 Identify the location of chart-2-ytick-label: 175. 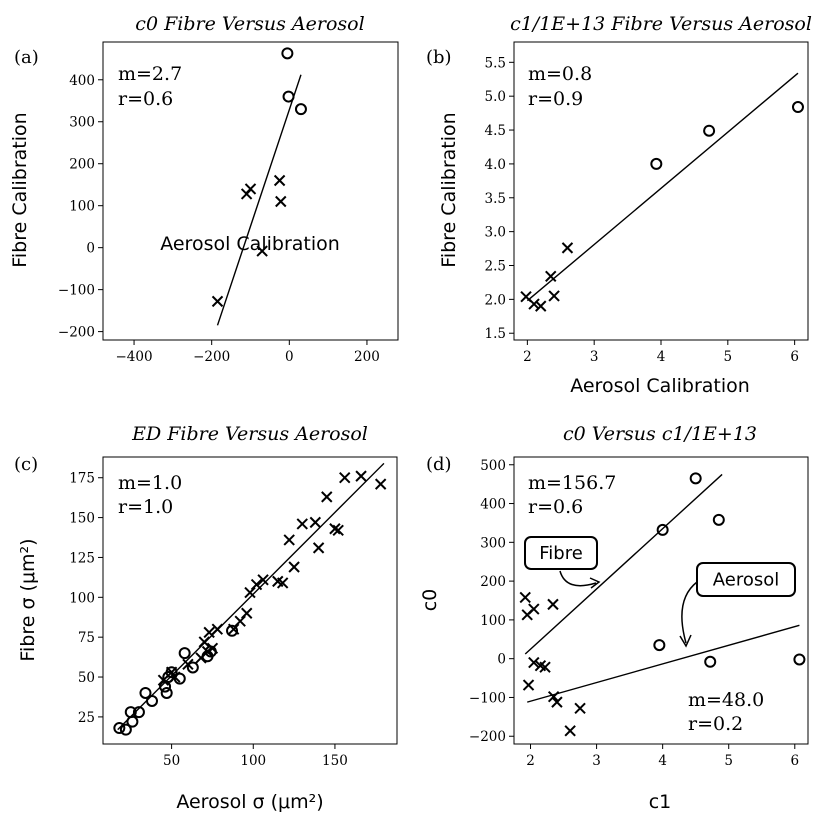
(82, 479).